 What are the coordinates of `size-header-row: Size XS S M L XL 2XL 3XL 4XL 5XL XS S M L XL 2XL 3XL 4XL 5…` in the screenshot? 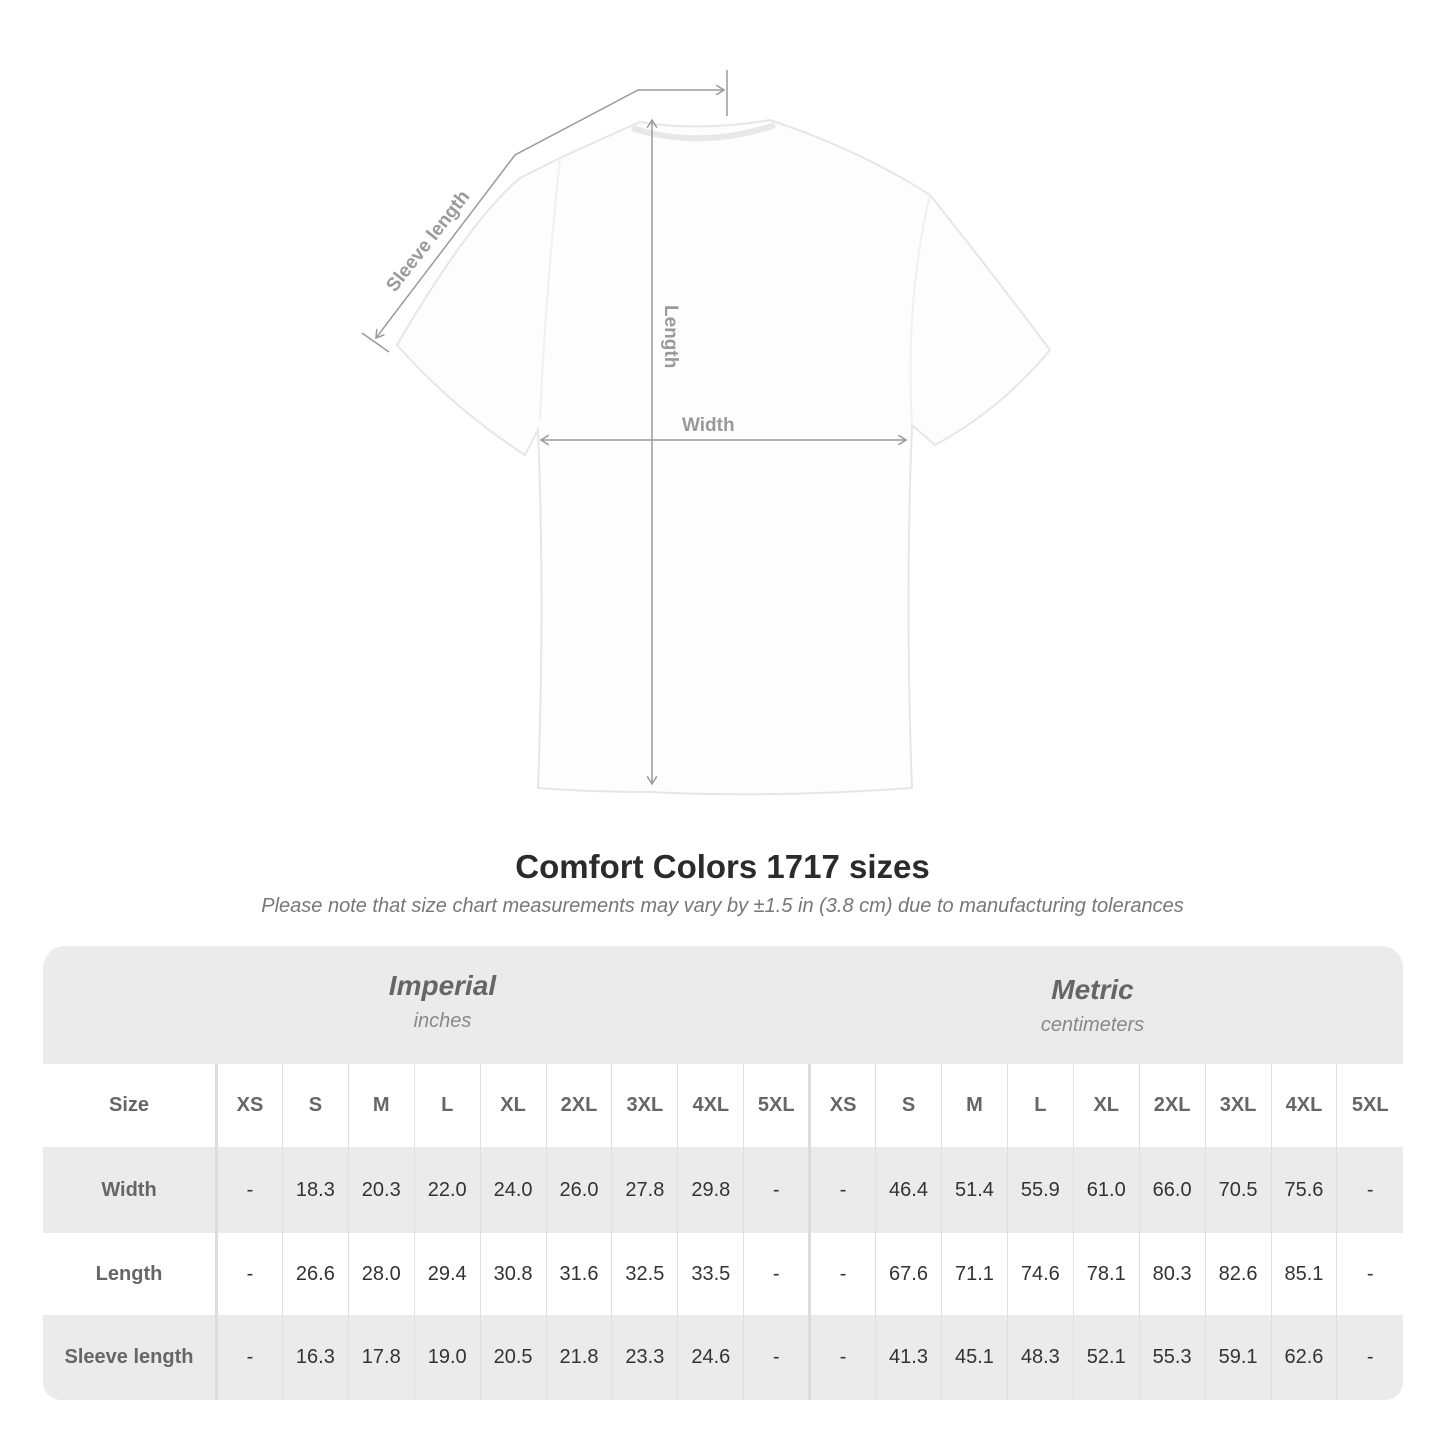 It's located at (723, 1105).